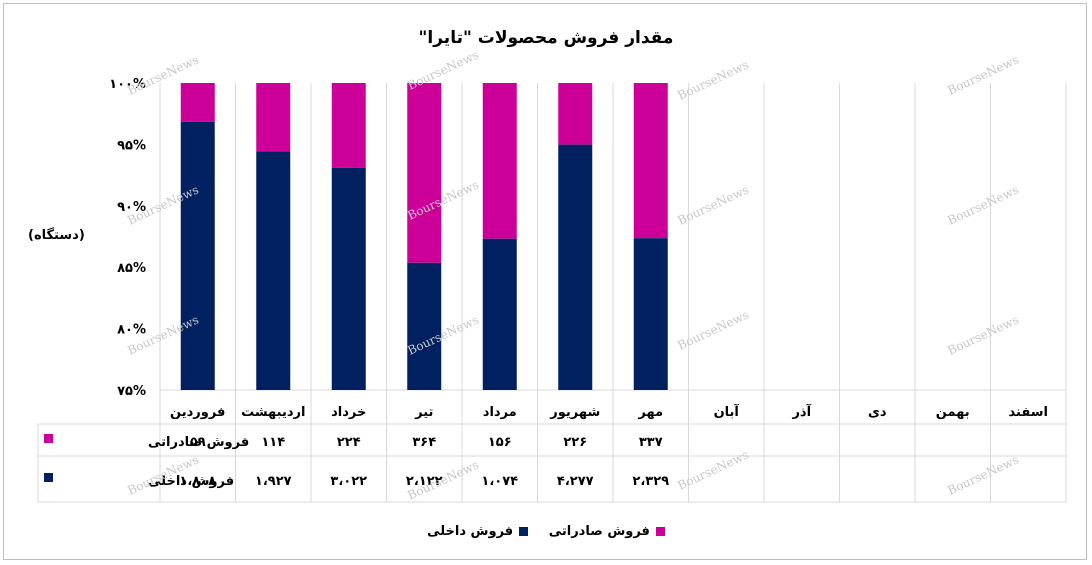 This screenshot has height=565, width=1092. Describe the element at coordinates (48, 477) in the screenshot. I see `table-key-domestic` at that location.